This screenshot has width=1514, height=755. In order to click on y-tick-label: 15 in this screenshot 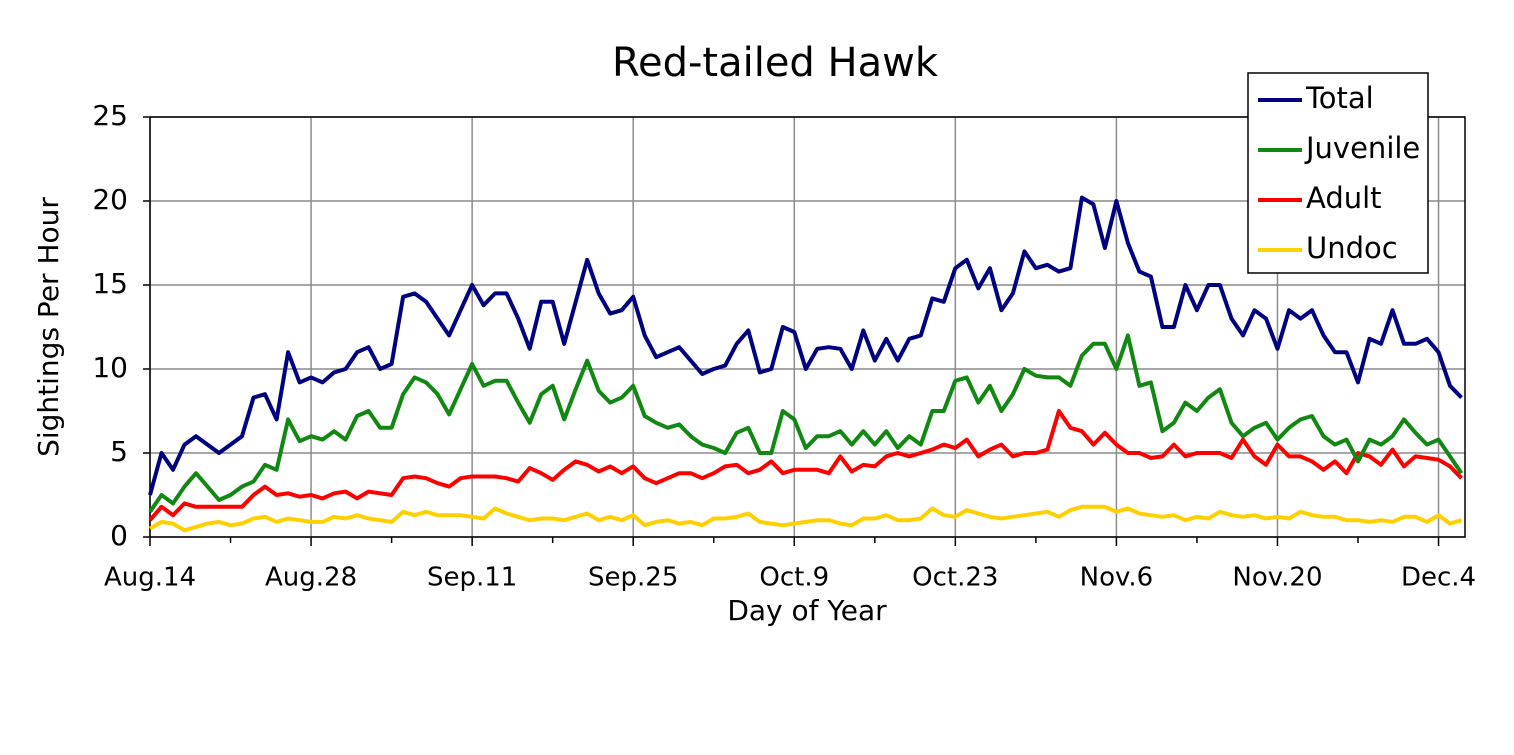, I will do `click(110, 283)`.